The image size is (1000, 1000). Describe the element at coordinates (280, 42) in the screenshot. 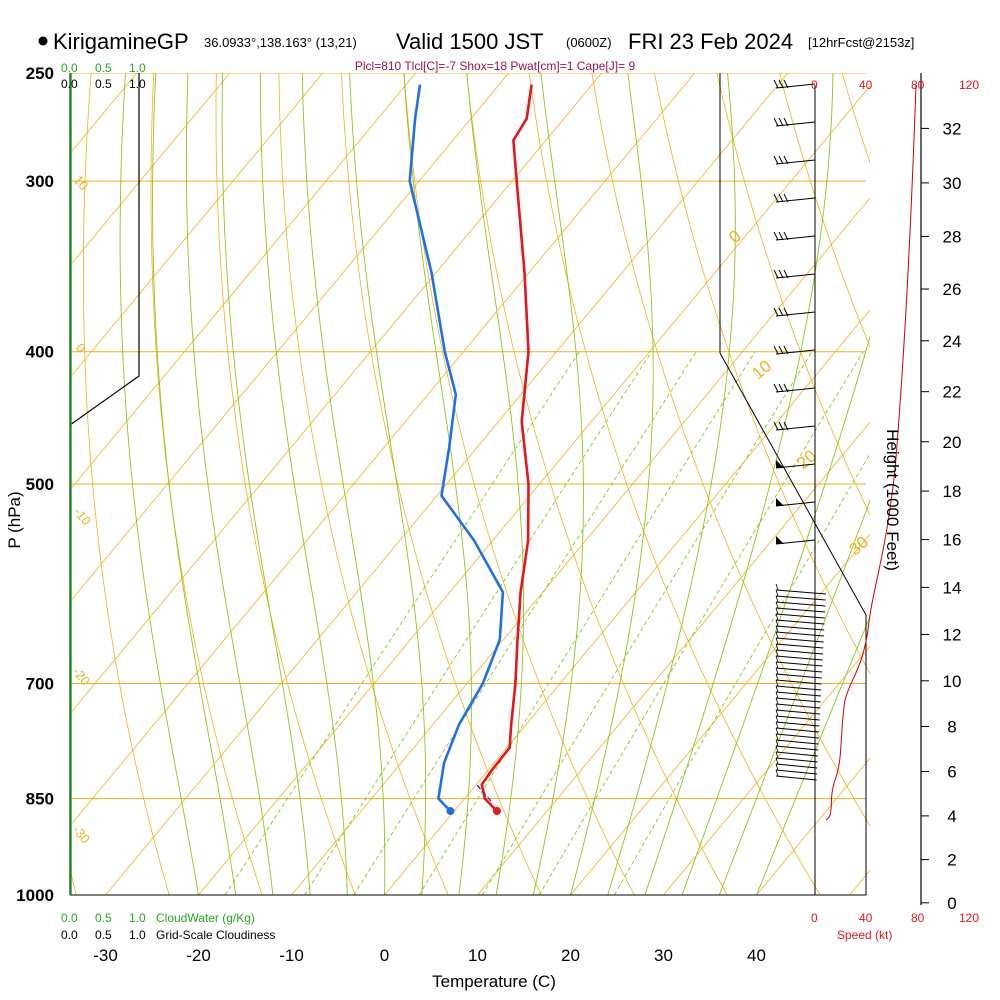

I see `station-coords: 36.0933°,138.163° (13,21)` at that location.